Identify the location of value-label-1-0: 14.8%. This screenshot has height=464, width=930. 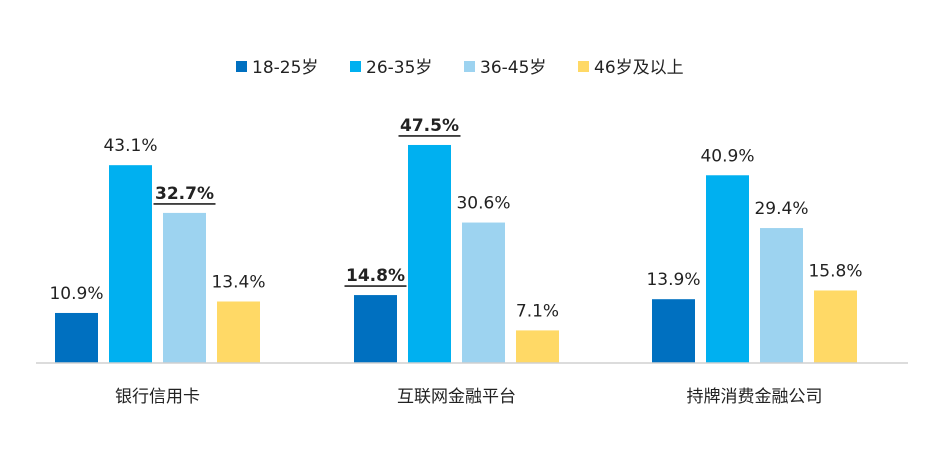
(375, 276).